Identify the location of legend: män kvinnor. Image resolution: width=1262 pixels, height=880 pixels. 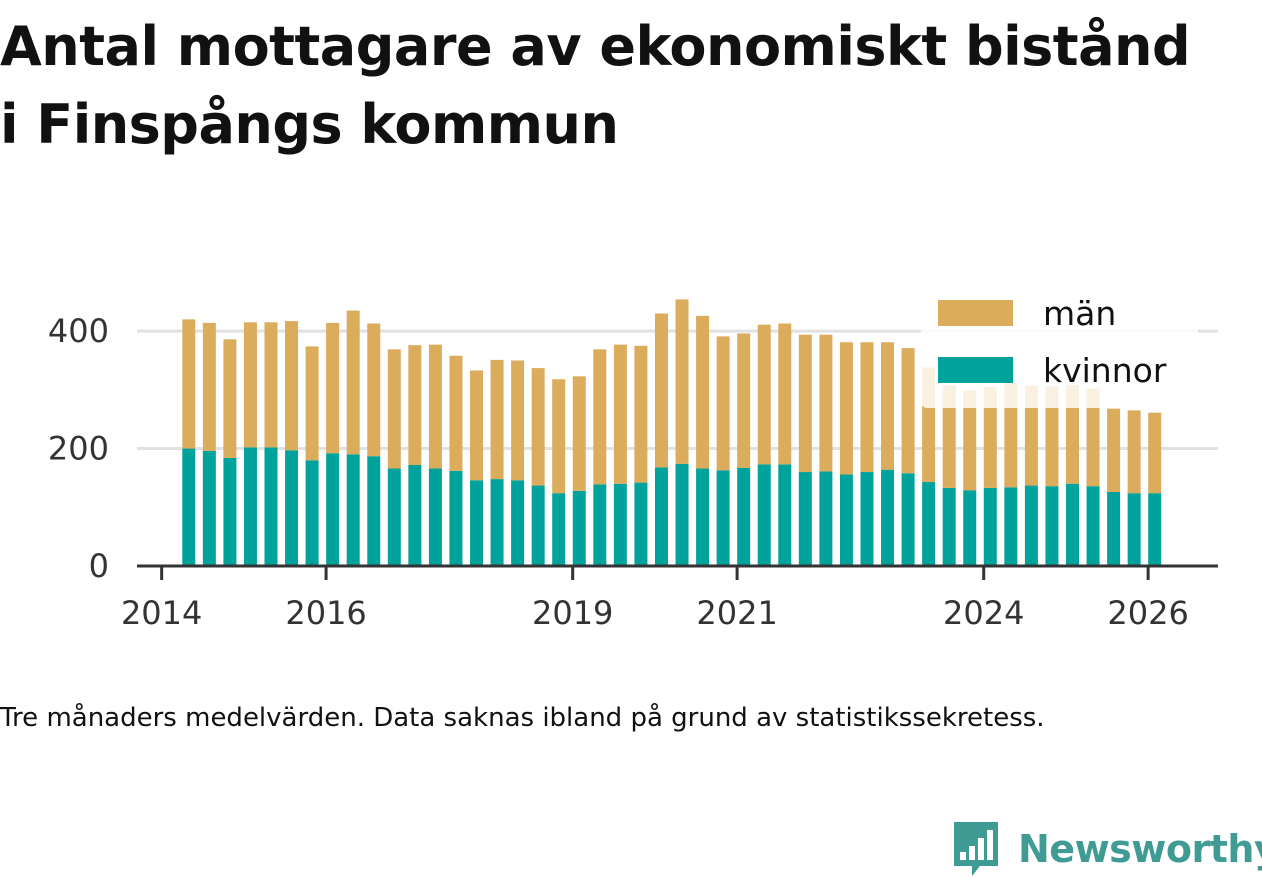
(1052, 342).